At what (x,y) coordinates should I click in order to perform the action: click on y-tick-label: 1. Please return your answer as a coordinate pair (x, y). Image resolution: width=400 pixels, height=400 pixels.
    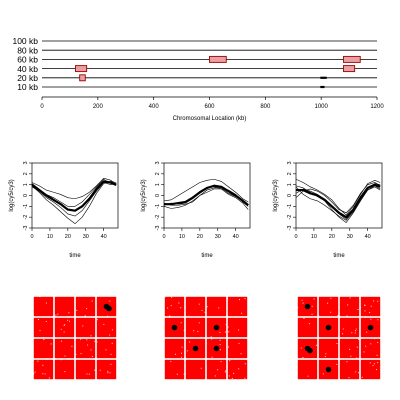
    Looking at the image, I should click on (290, 184).